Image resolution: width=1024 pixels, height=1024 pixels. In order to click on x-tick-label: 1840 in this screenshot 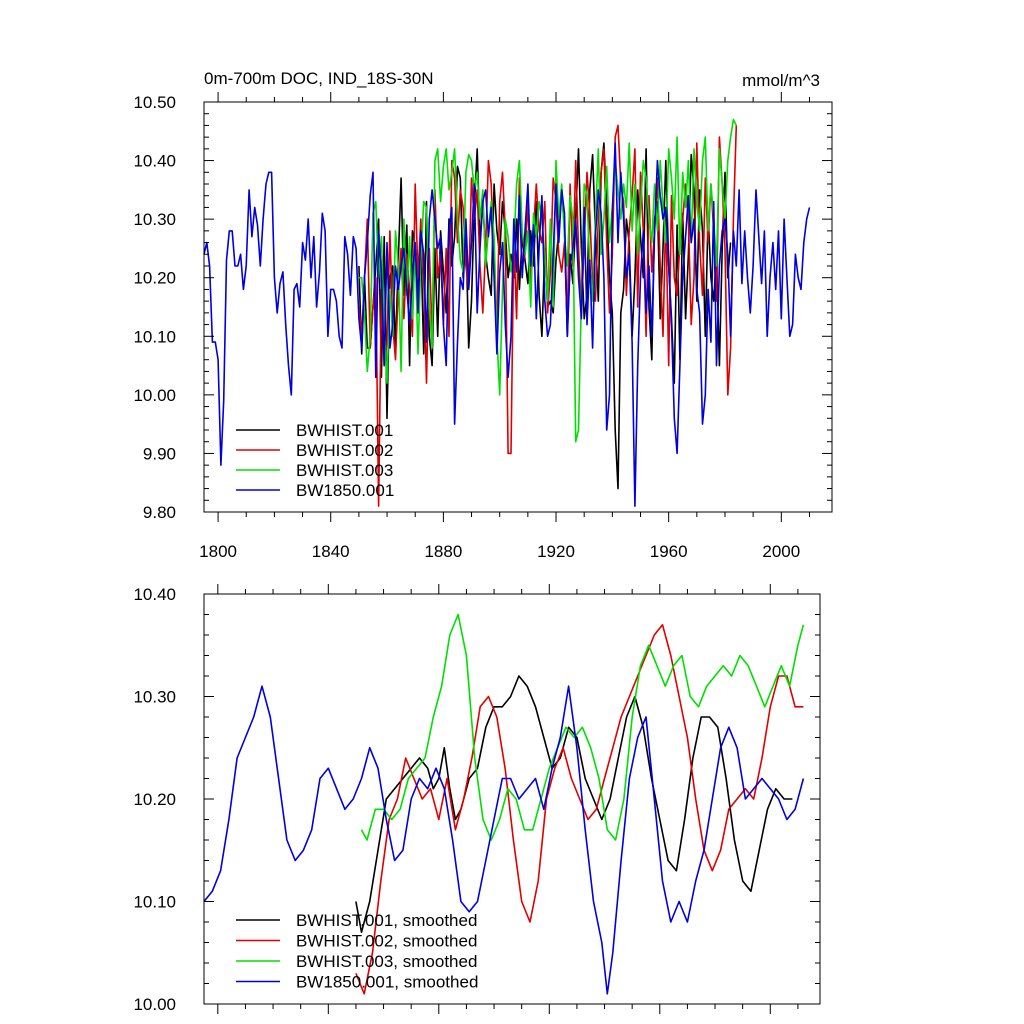, I will do `click(331, 551)`.